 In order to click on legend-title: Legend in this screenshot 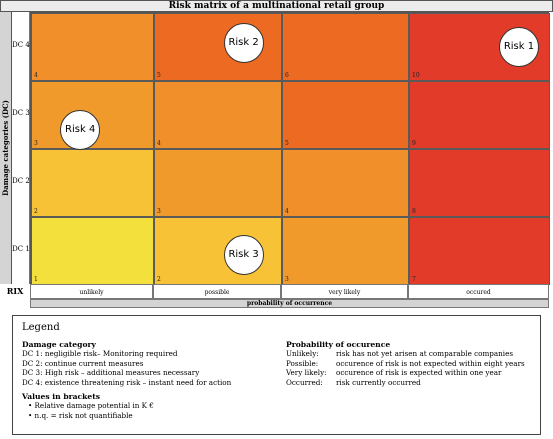, I will do `click(41, 327)`.